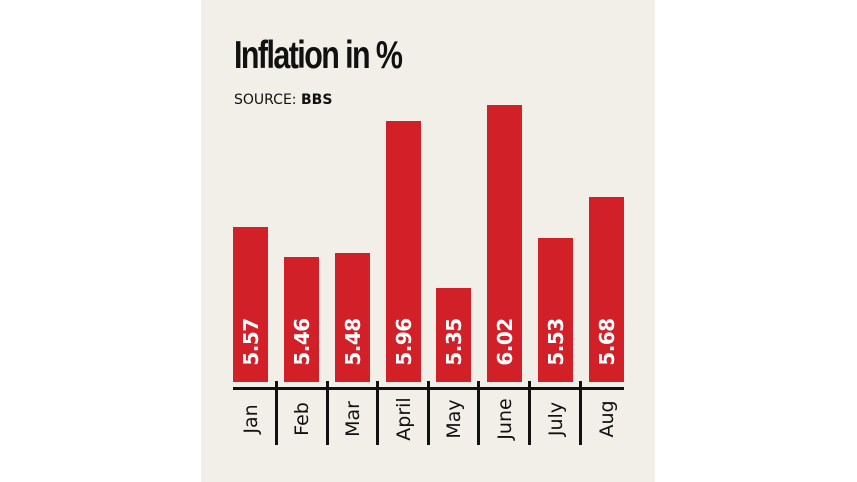 The height and width of the screenshot is (482, 857). I want to click on source-value: BBS, so click(316, 100).